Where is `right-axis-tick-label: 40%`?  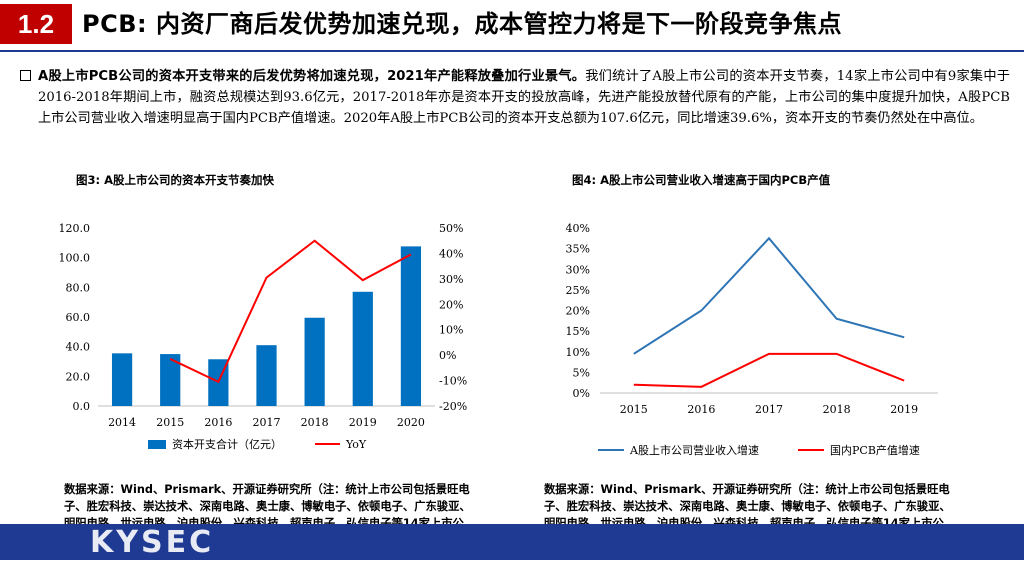
right-axis-tick-label: 40% is located at coordinates (451, 253).